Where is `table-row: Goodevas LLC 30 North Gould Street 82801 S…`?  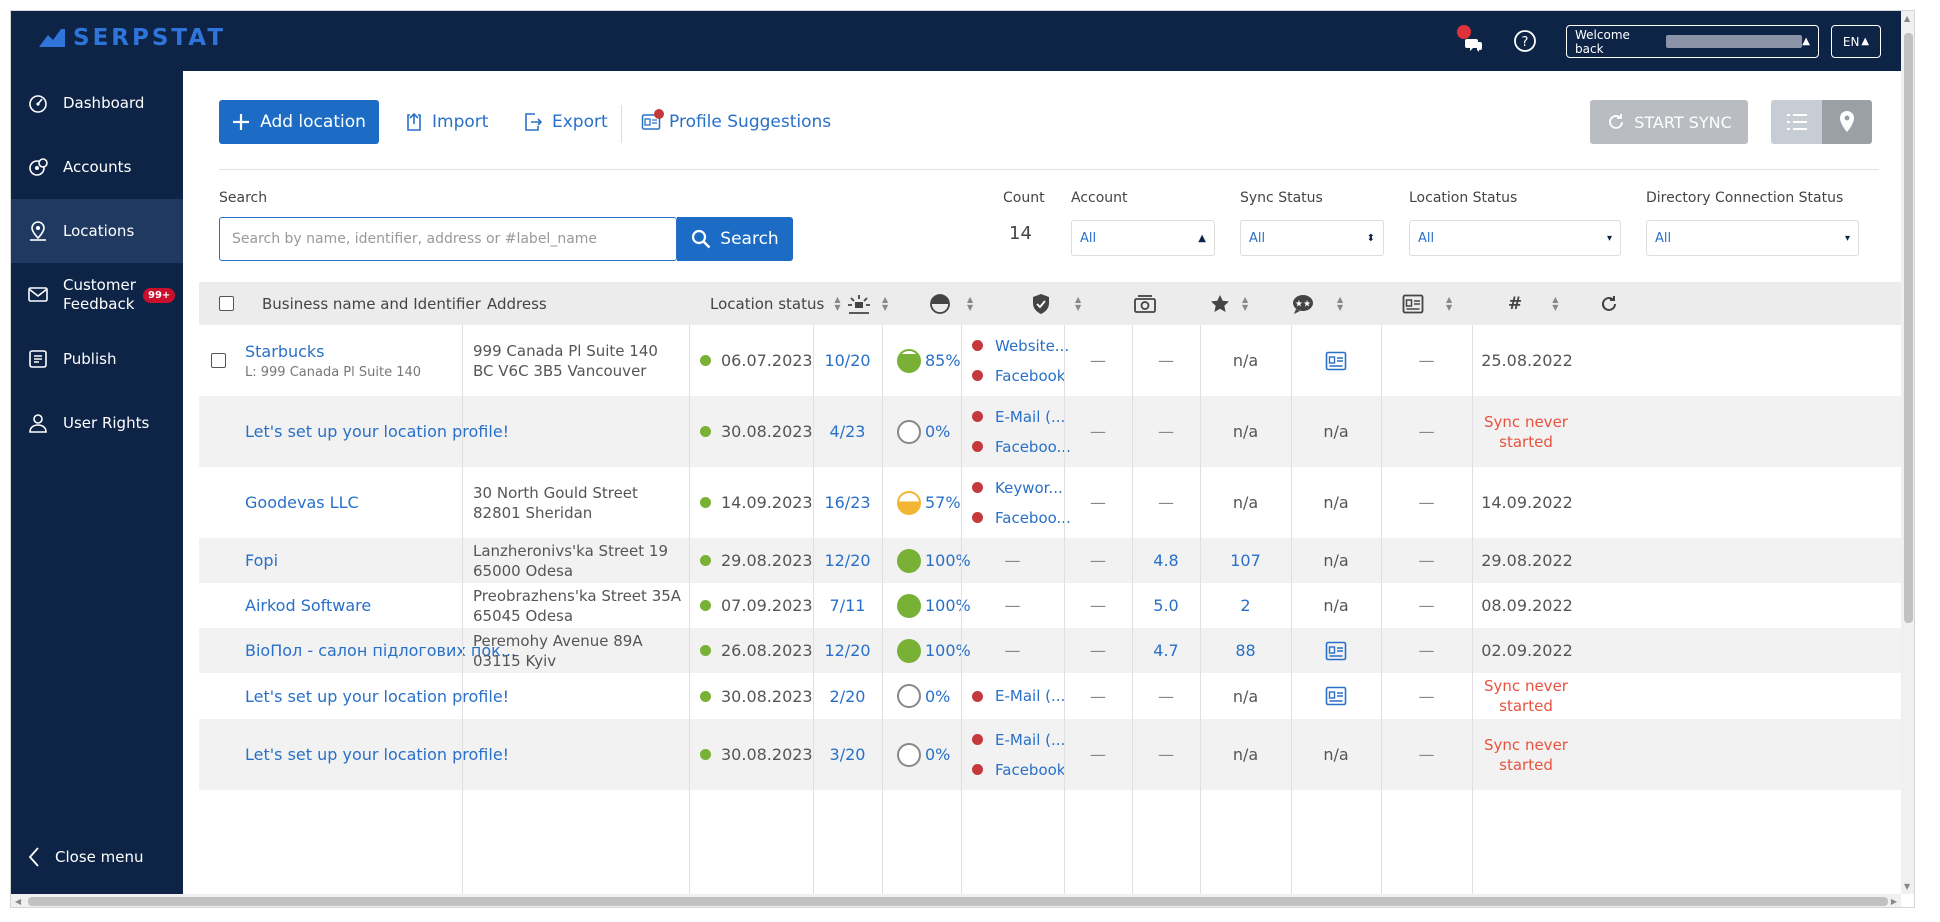
table-row: Goodevas LLC 30 North Gould Street 82801 S… is located at coordinates (1054, 502).